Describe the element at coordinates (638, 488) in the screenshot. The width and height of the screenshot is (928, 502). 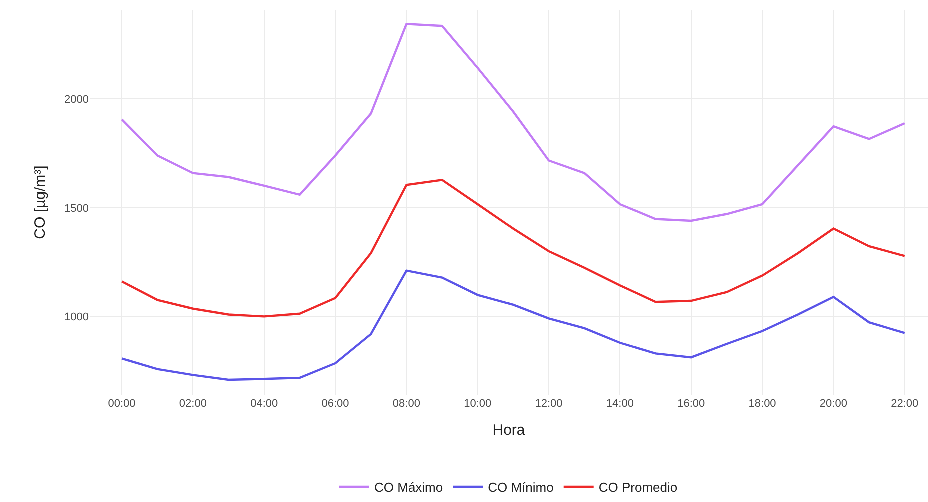
I see `legend-label: CO Promedio` at that location.